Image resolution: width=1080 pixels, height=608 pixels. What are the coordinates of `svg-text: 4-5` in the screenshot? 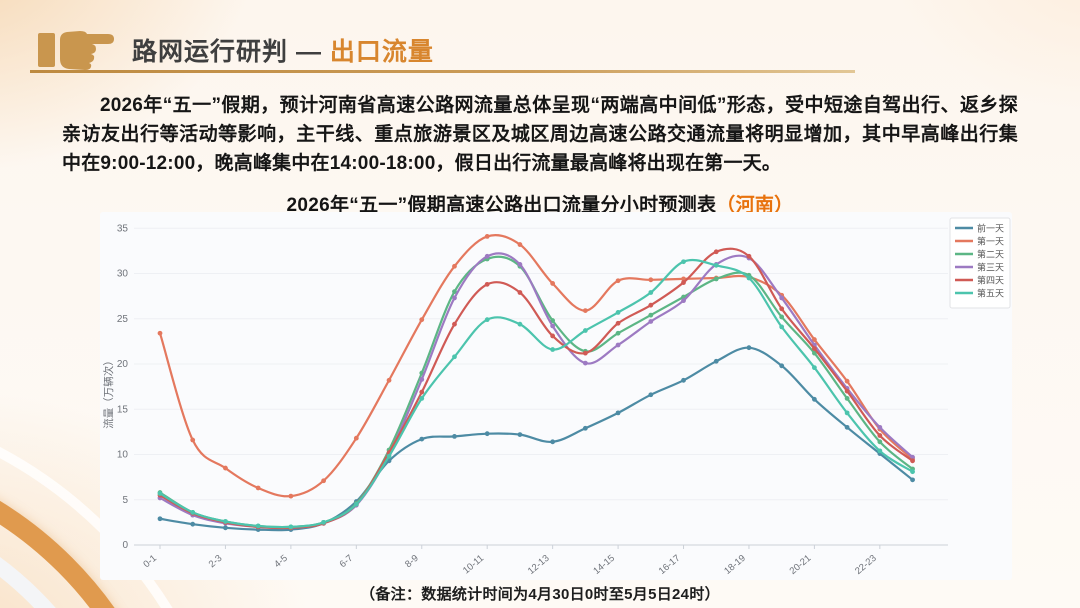 It's located at (281, 561).